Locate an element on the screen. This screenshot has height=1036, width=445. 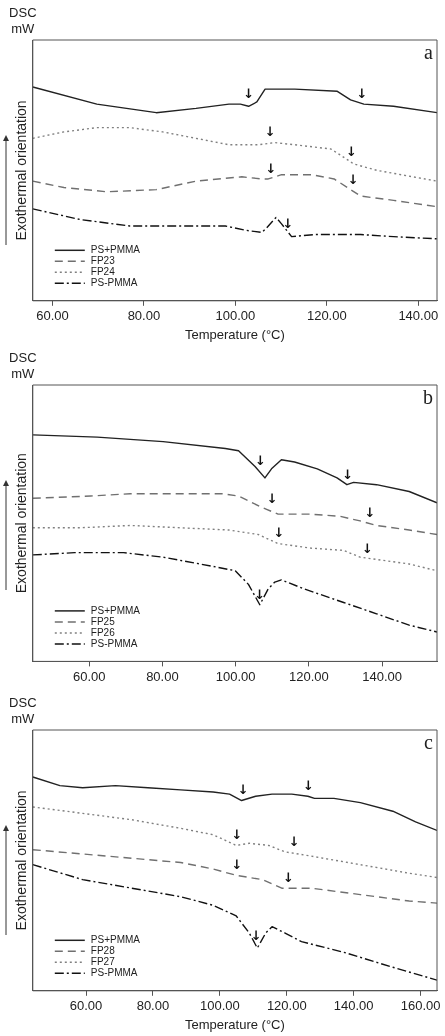
text: a is located at coordinates (429, 52).